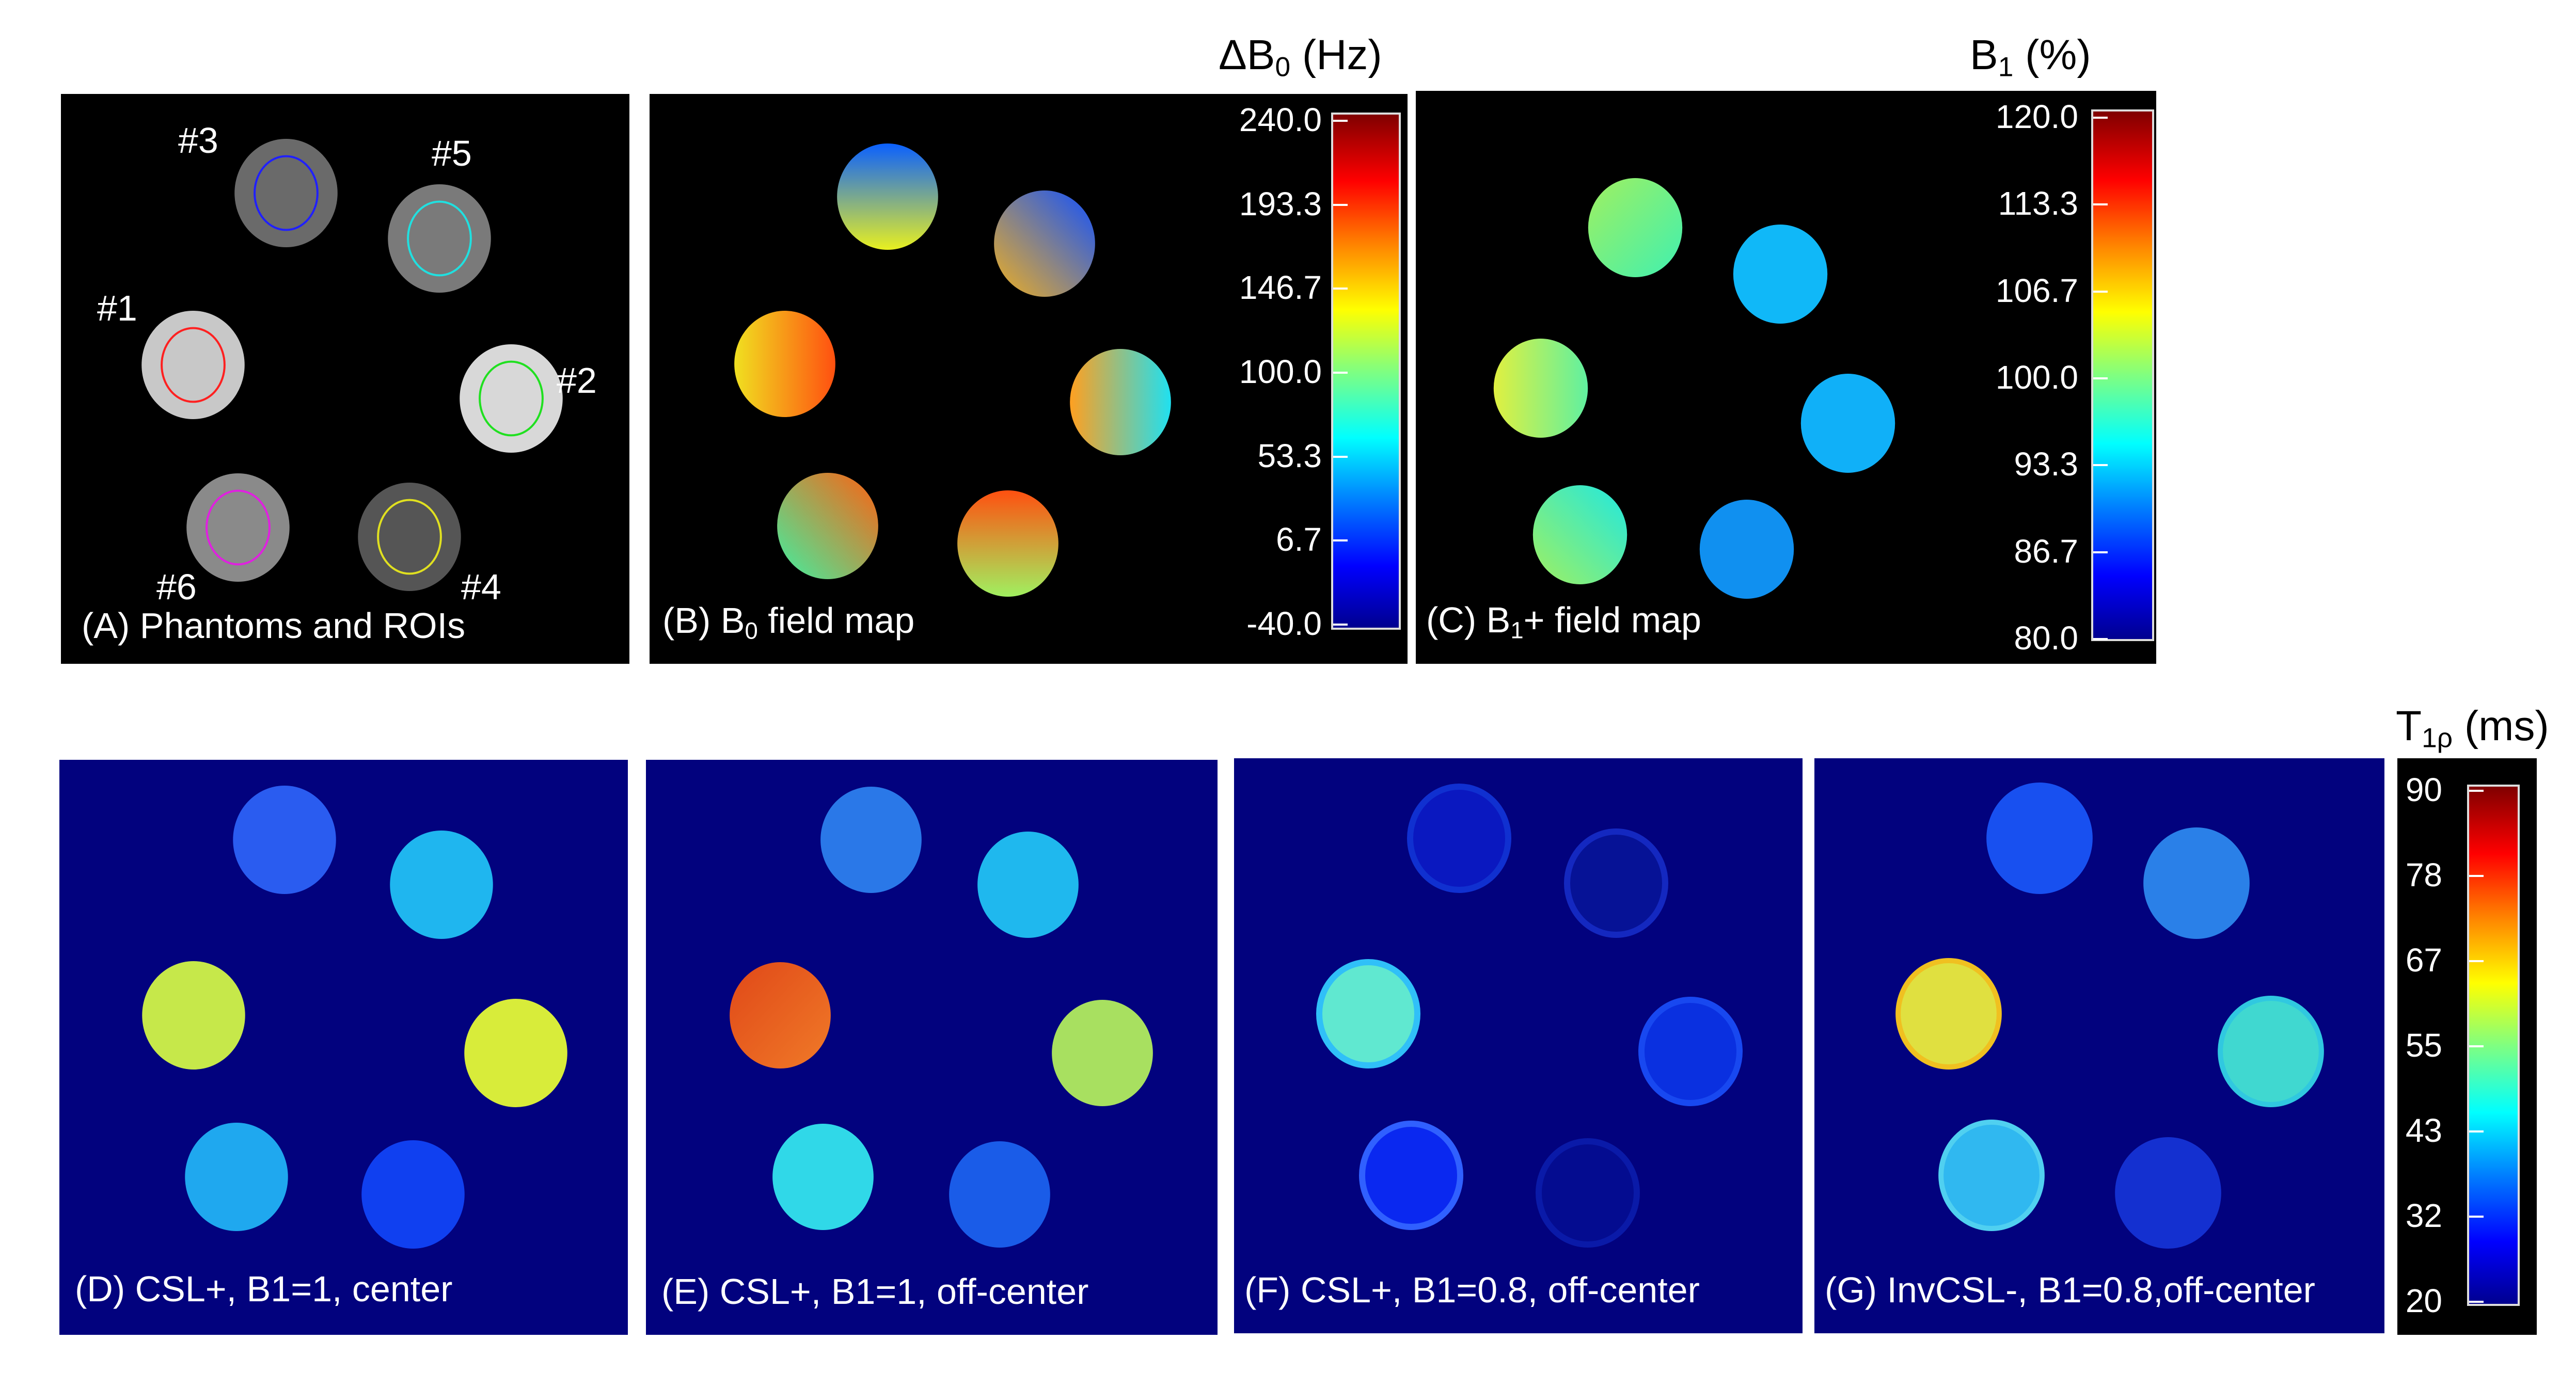 The height and width of the screenshot is (1388, 2576). Describe the element at coordinates (1517, 630) in the screenshot. I see `label-sub: 1` at that location.